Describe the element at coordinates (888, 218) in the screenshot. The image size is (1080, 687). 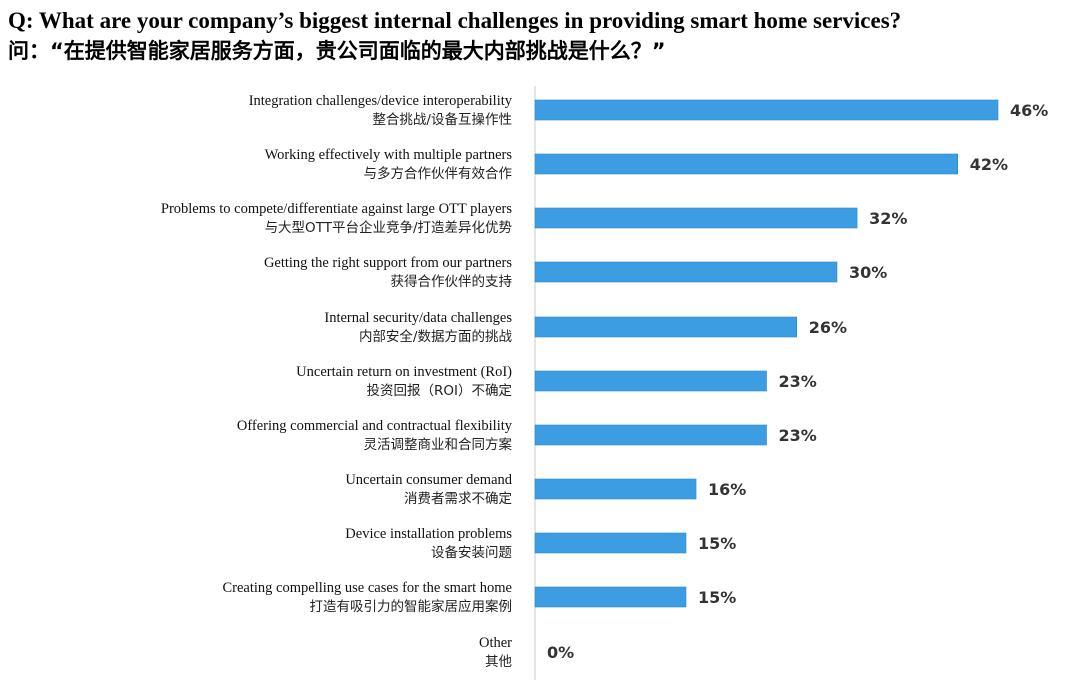
I see `value-label: 32%` at that location.